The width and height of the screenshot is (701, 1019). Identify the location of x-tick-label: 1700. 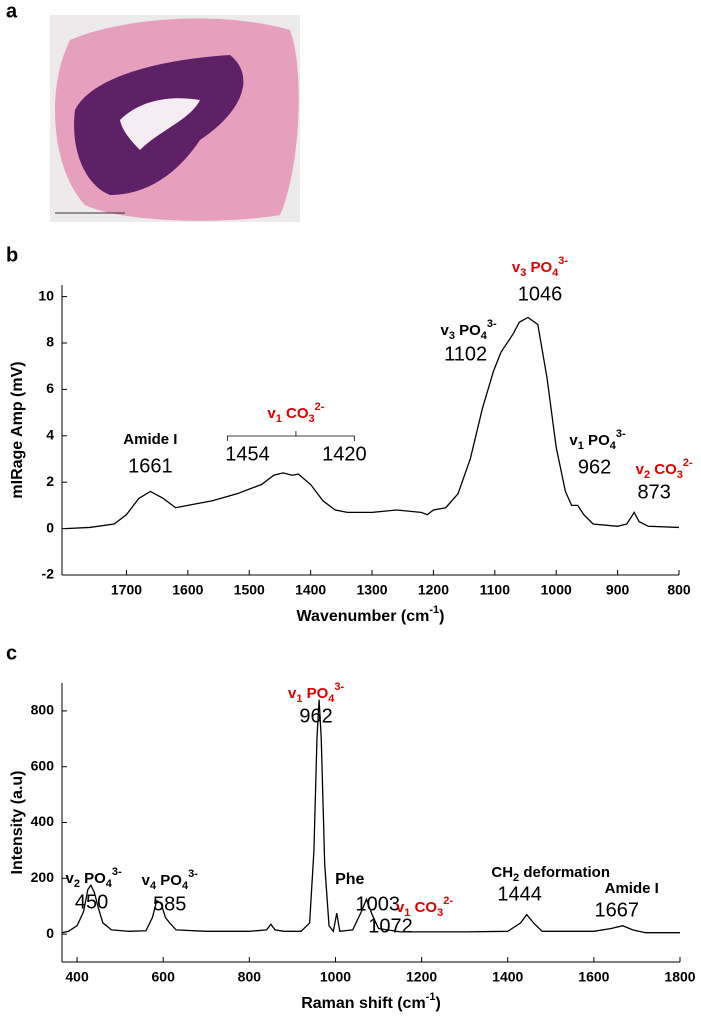
(126, 590).